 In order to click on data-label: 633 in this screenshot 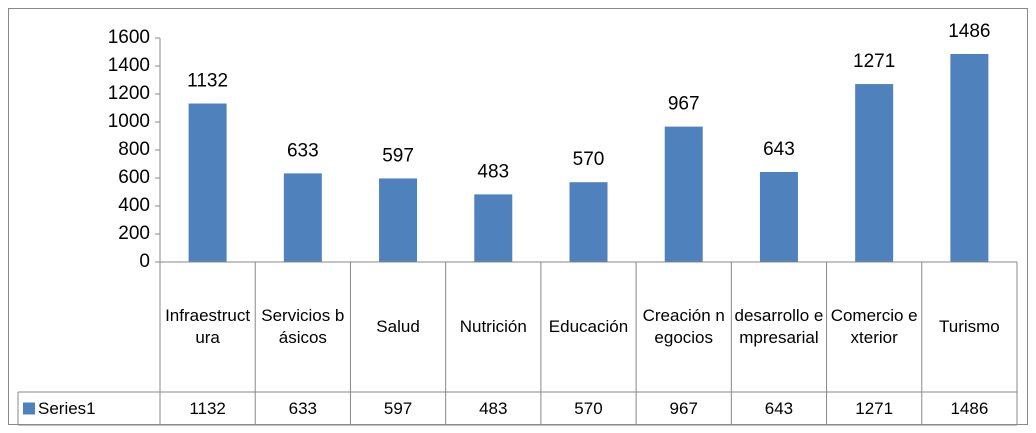, I will do `click(303, 150)`.